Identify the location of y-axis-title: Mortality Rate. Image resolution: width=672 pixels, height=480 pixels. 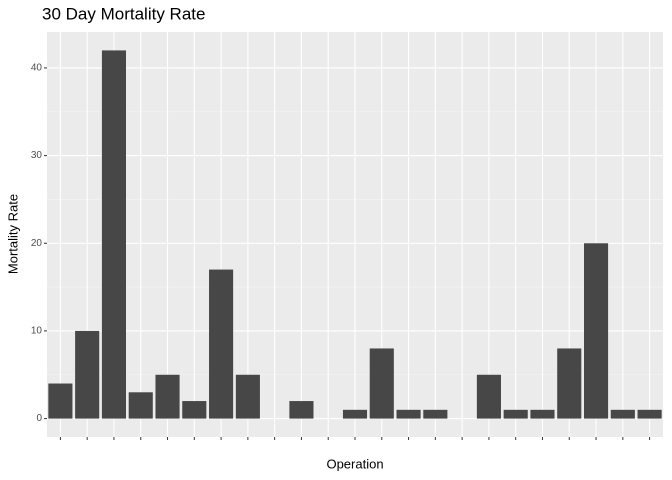
(12, 234).